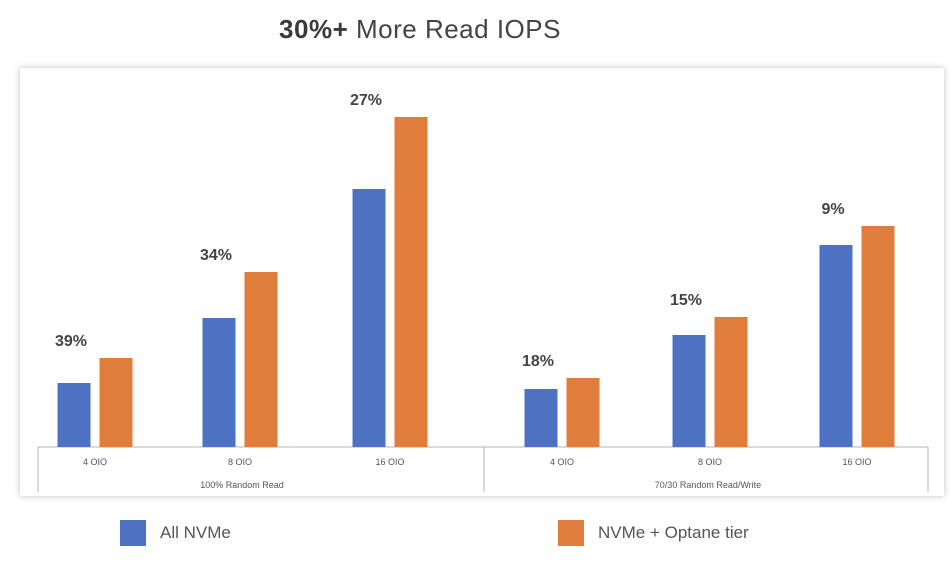 The image size is (950, 565). I want to click on x-tick-label-2: 8 OIO, so click(240, 462).